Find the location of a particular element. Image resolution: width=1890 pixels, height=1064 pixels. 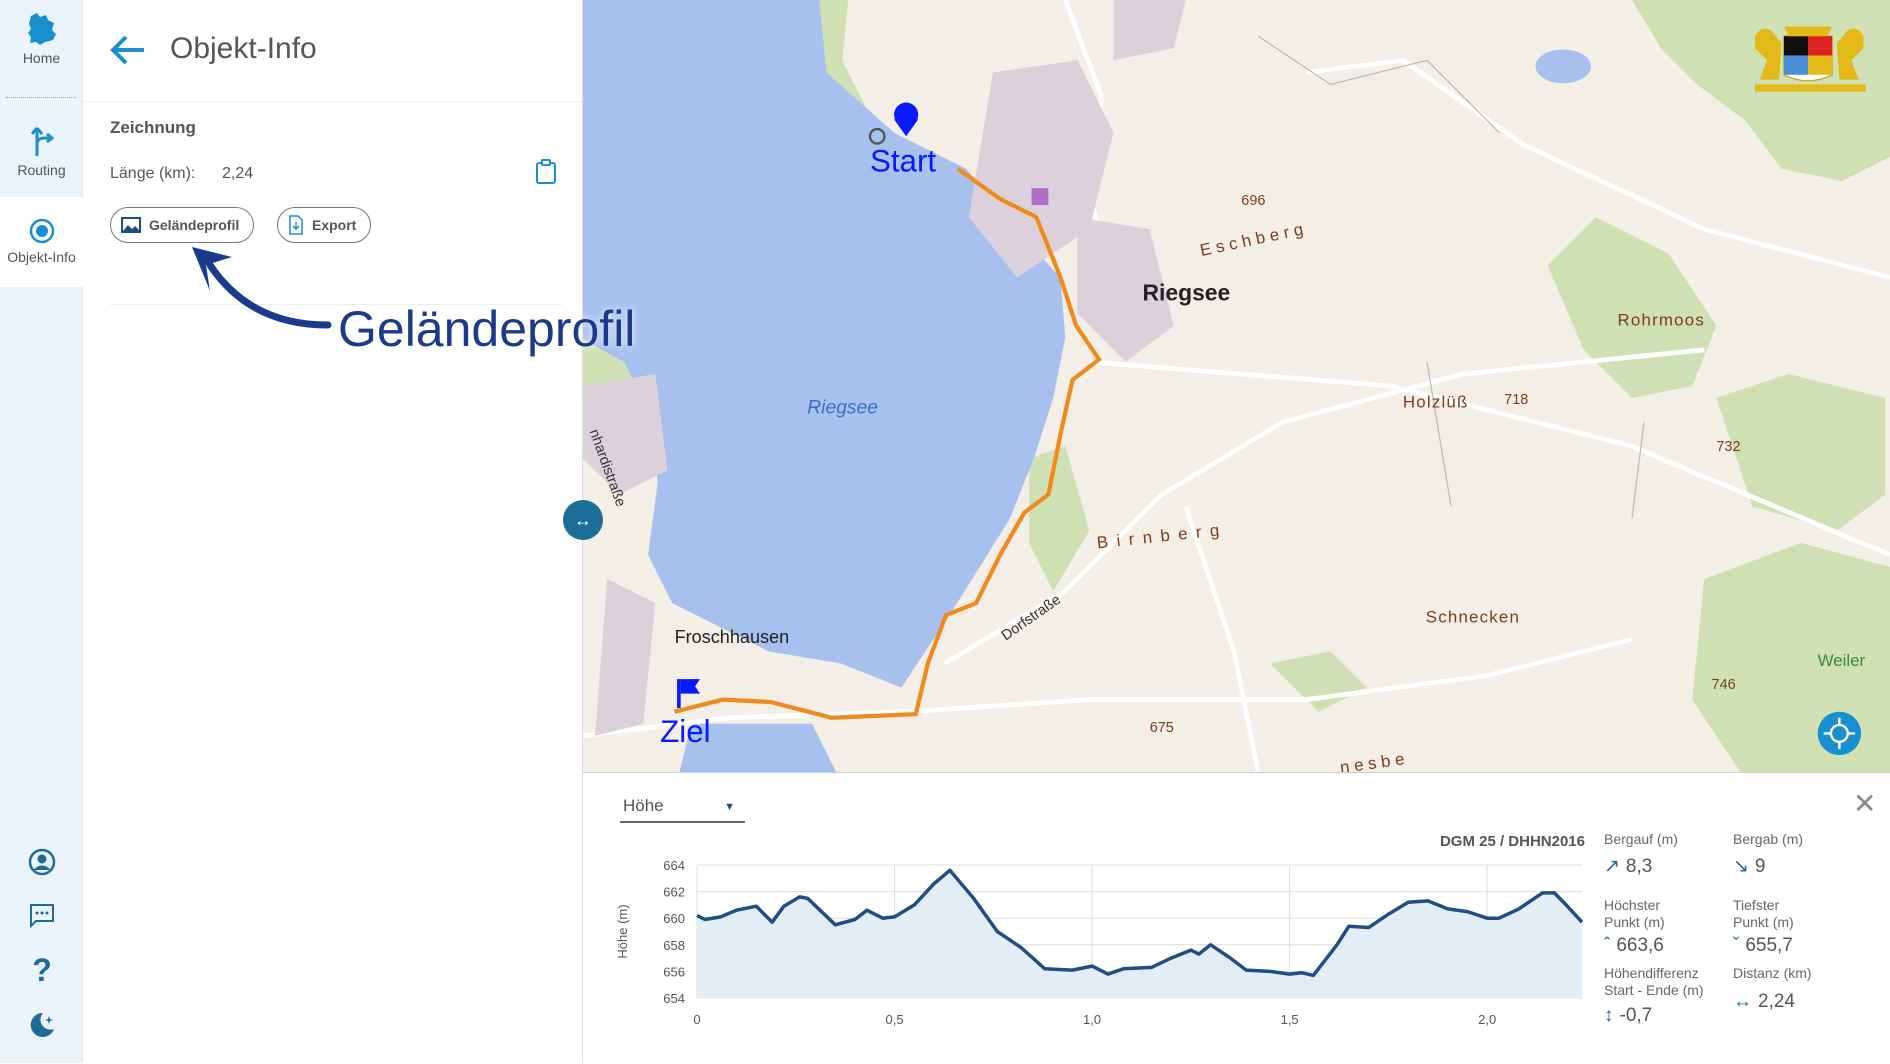

elevation-area is located at coordinates (1139, 934).